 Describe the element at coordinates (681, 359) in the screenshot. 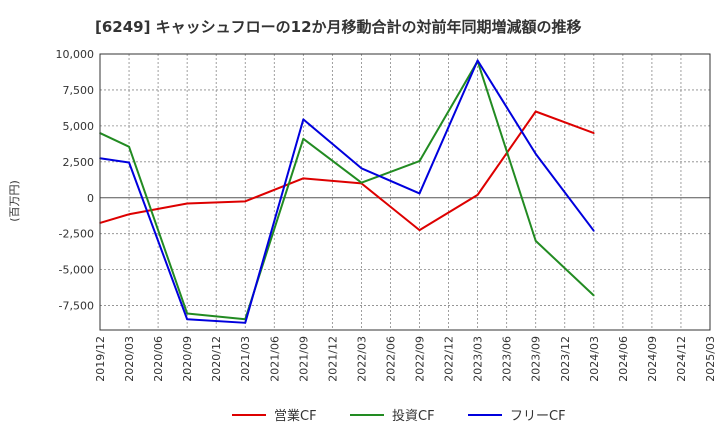

I see `x-tick-label: 2024/12` at that location.